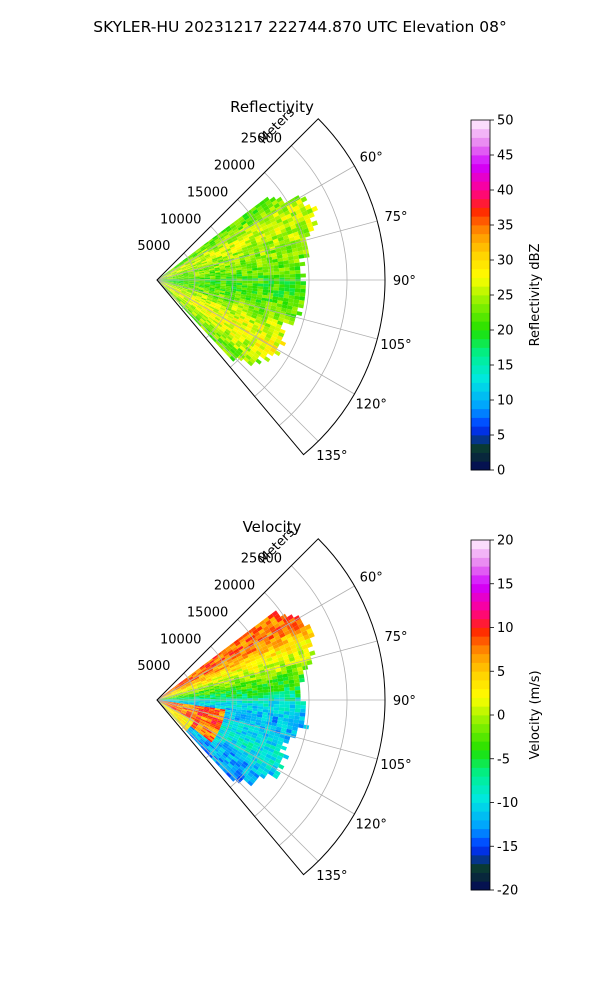 The image size is (600, 1000). Describe the element at coordinates (507, 847) in the screenshot. I see `colorbar-tick-label: -15` at that location.